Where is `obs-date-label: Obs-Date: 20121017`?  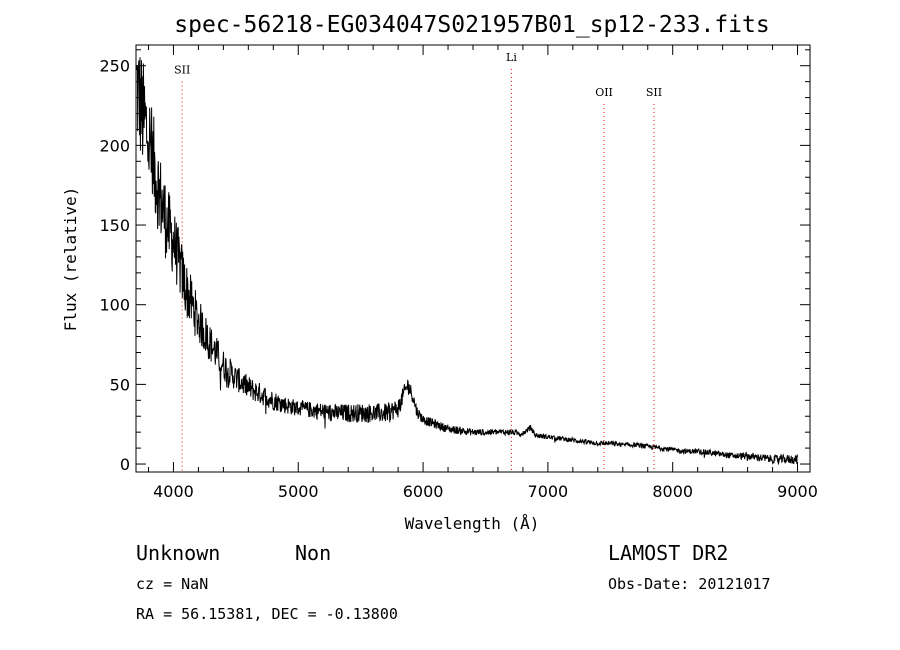
obs-date-label: Obs-Date: 20121017 is located at coordinates (689, 584).